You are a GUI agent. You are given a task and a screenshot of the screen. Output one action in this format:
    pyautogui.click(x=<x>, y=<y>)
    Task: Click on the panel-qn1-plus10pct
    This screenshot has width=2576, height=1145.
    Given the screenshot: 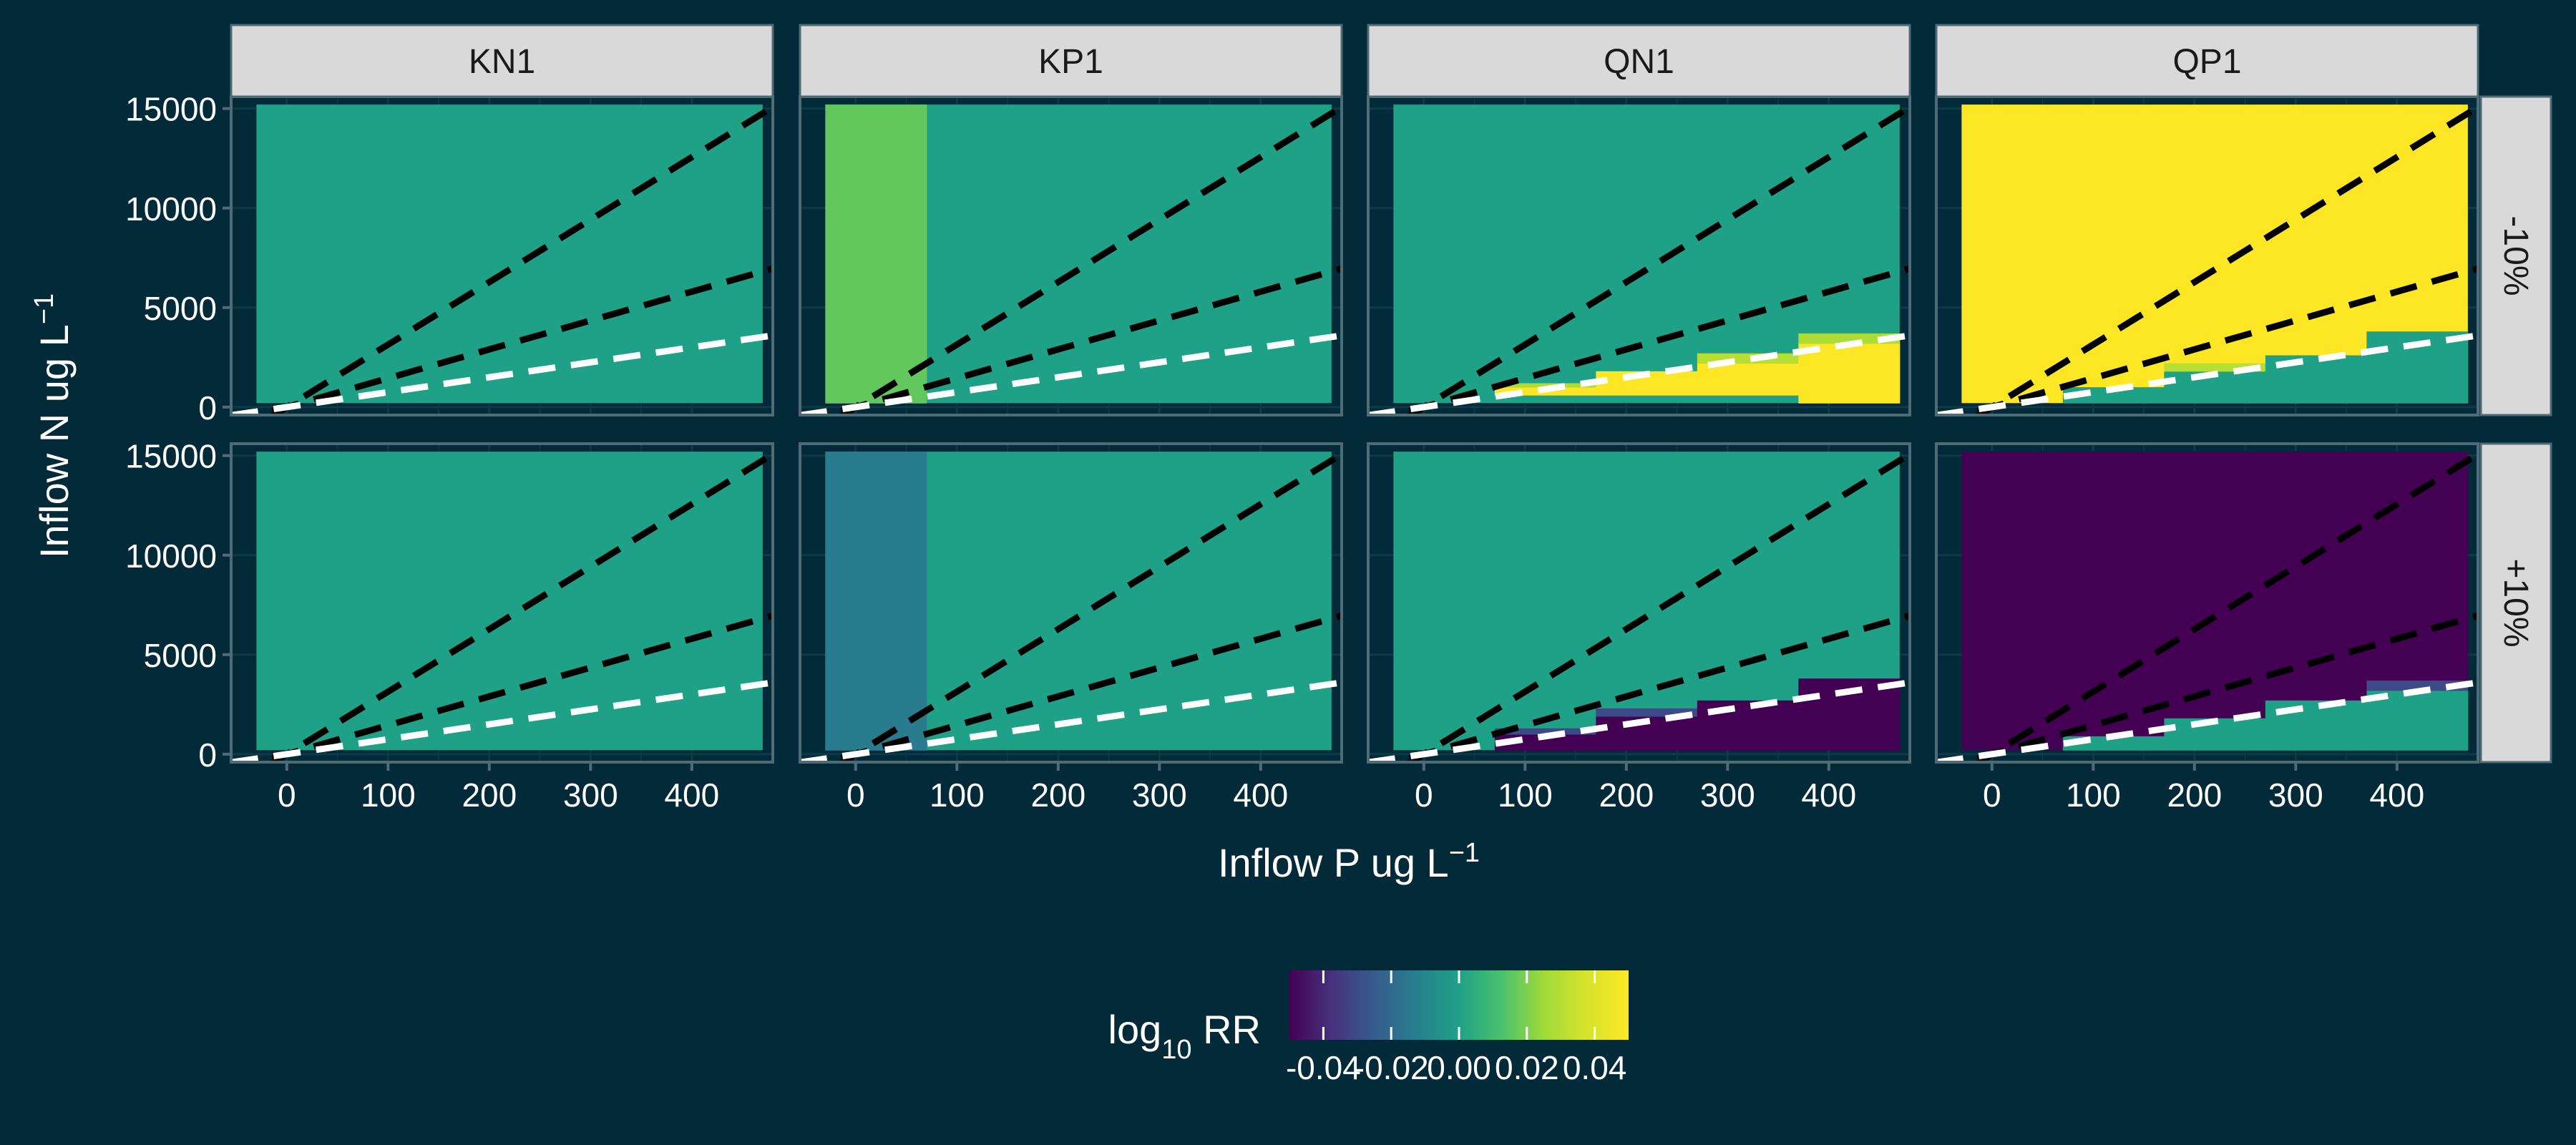 What is the action you would take?
    pyautogui.click(x=1639, y=603)
    